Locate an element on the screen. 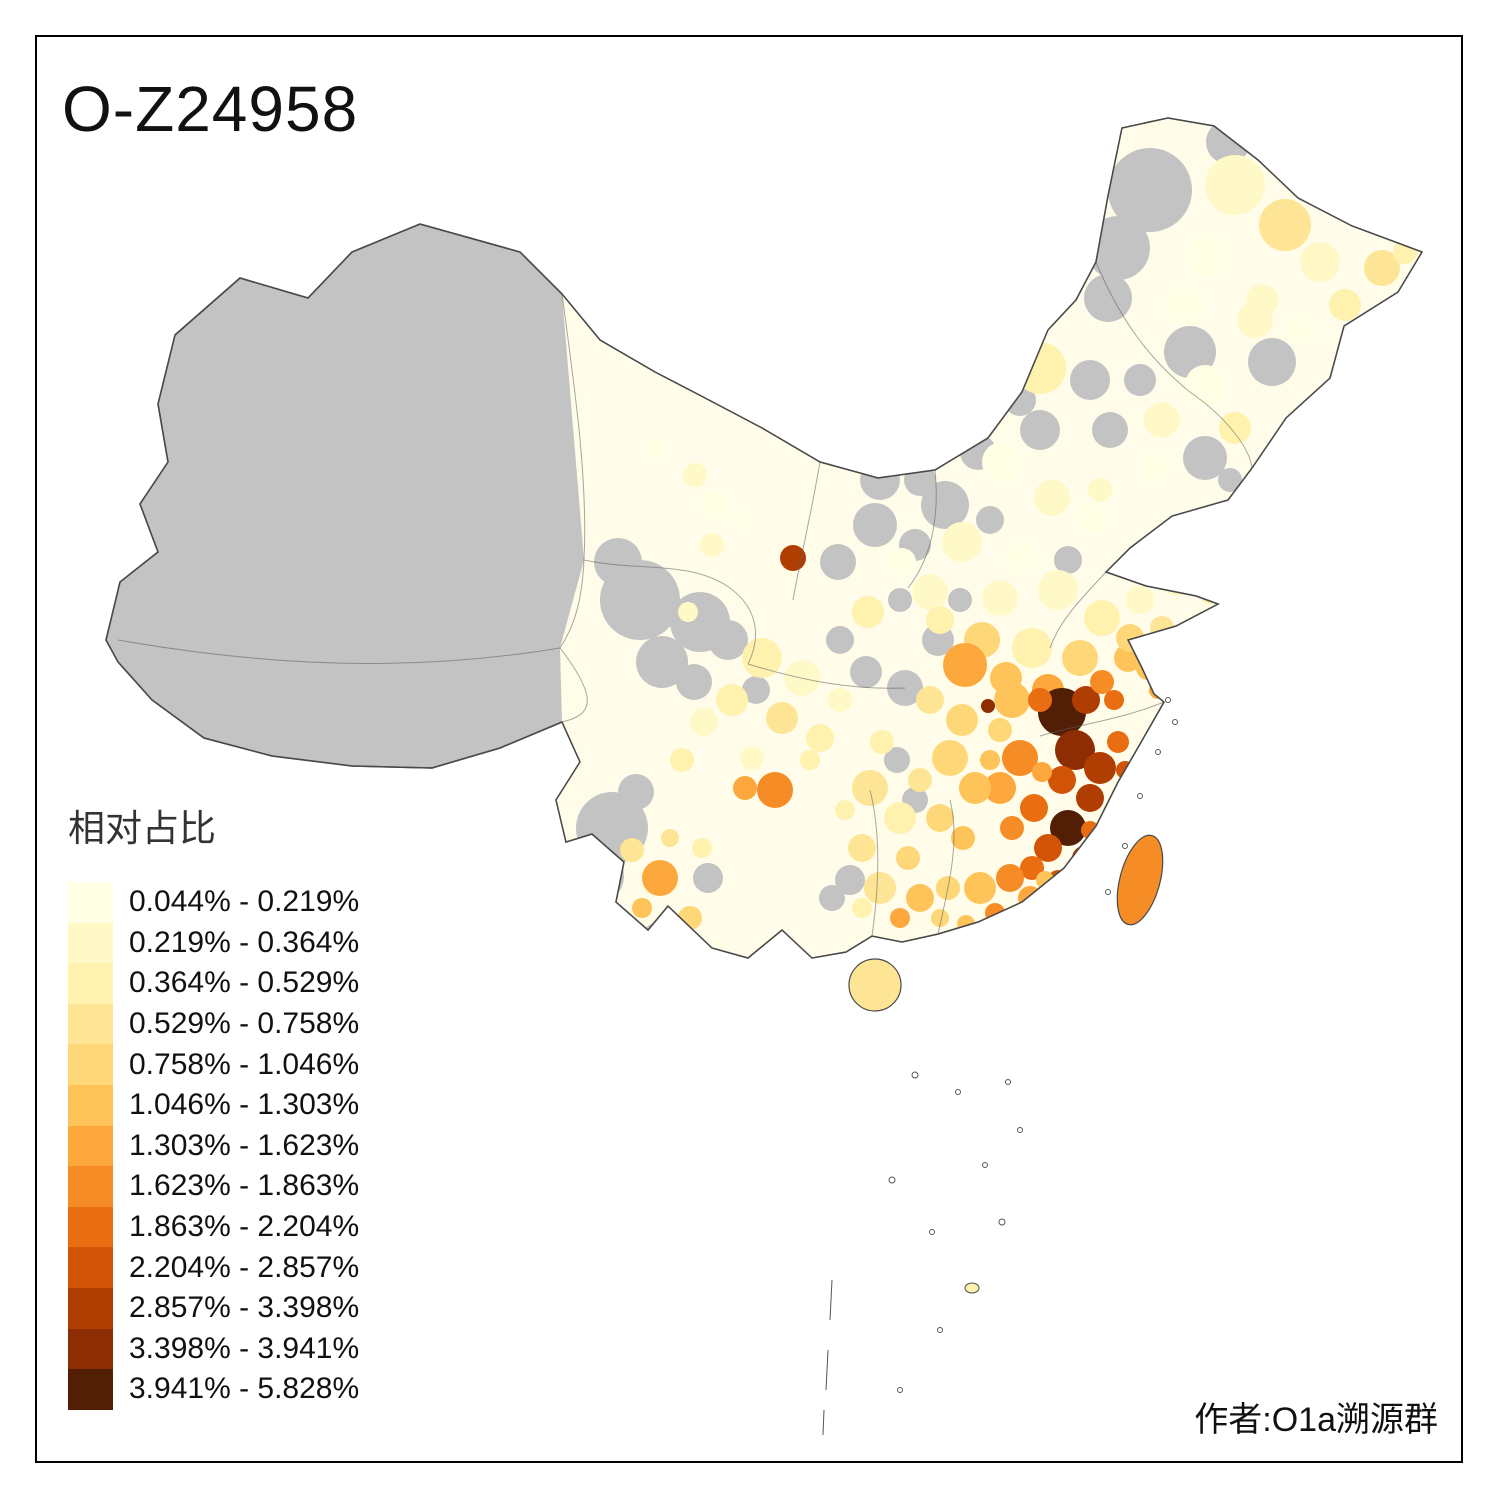  map-title: O-Z24958 is located at coordinates (210, 109).